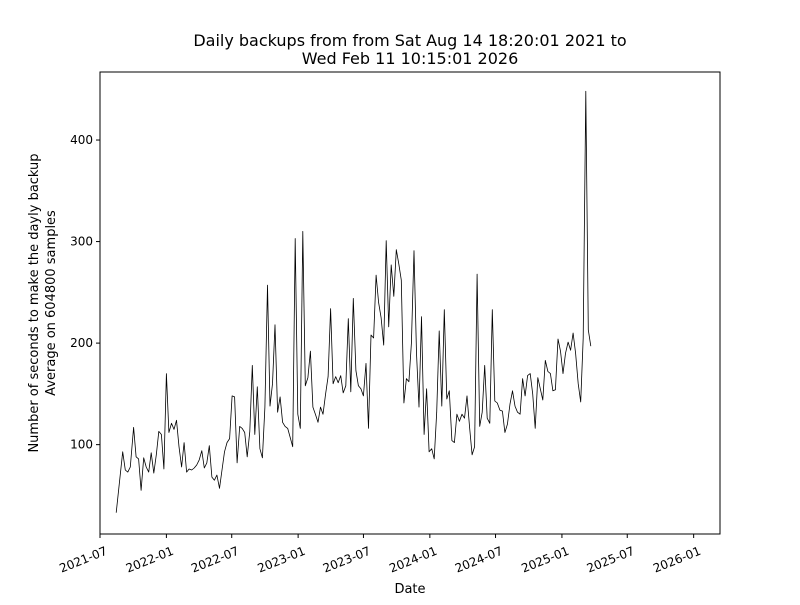  What do you see at coordinates (410, 58) in the screenshot?
I see `chart-title-line-2: Wed Feb 11 10:15:01 2026` at bounding box center [410, 58].